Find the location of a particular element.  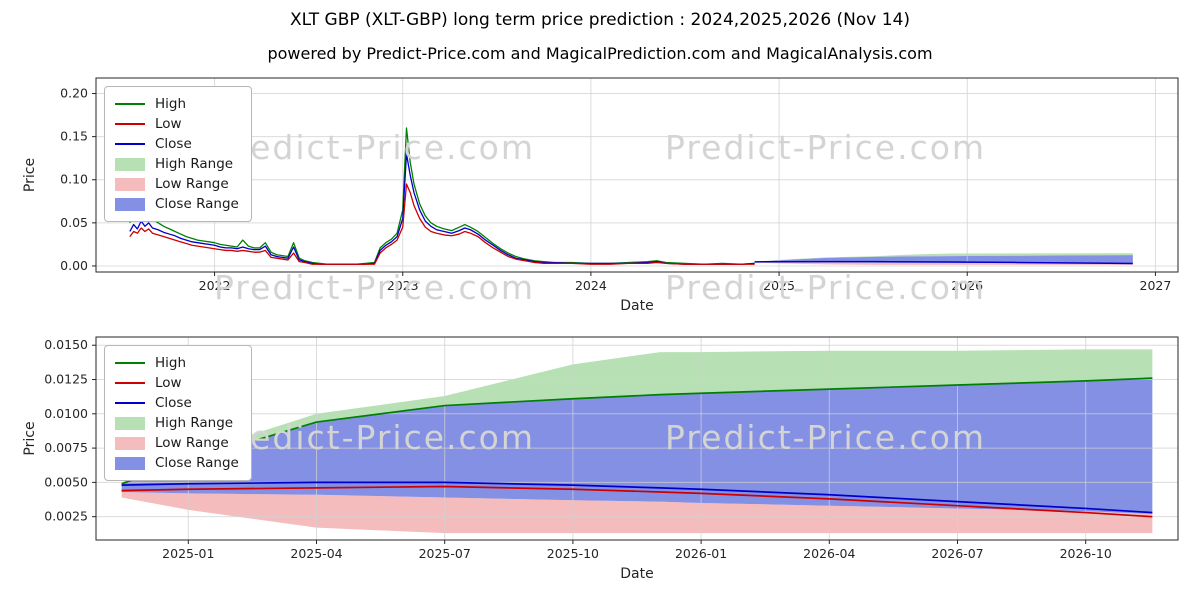

x-tick-label: 2023 is located at coordinates (403, 285).